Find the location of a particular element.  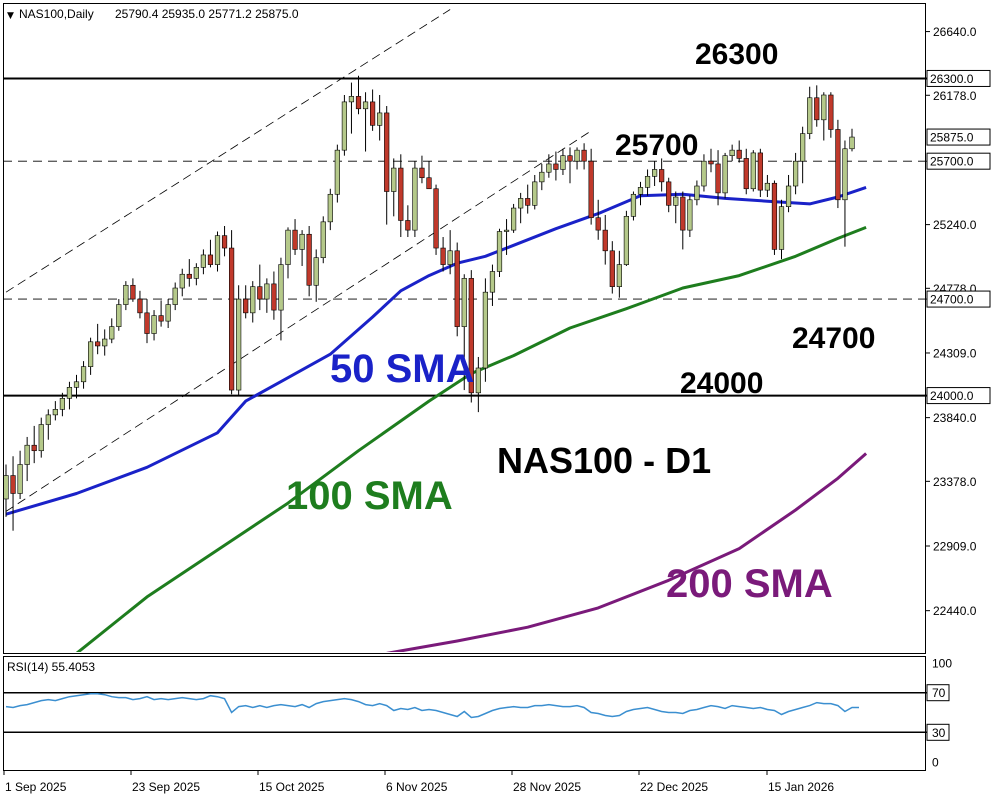

time-tick-label: 28 Nov 2025 is located at coordinates (547, 787).